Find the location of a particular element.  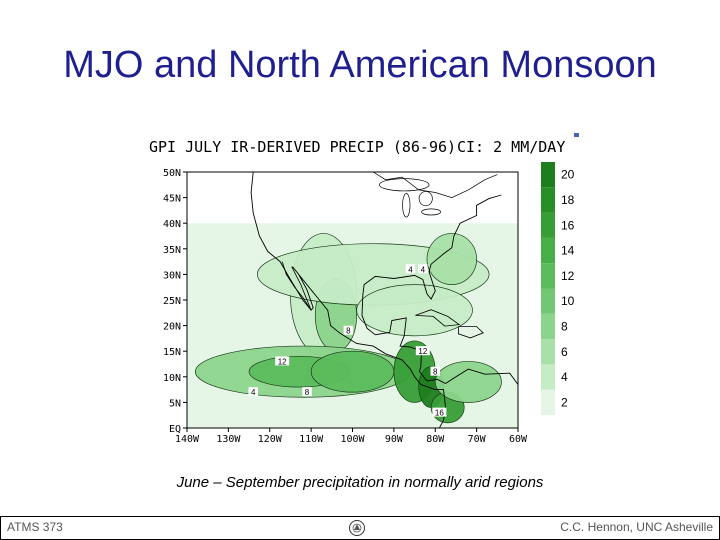

contour-label: 16 is located at coordinates (439, 413).